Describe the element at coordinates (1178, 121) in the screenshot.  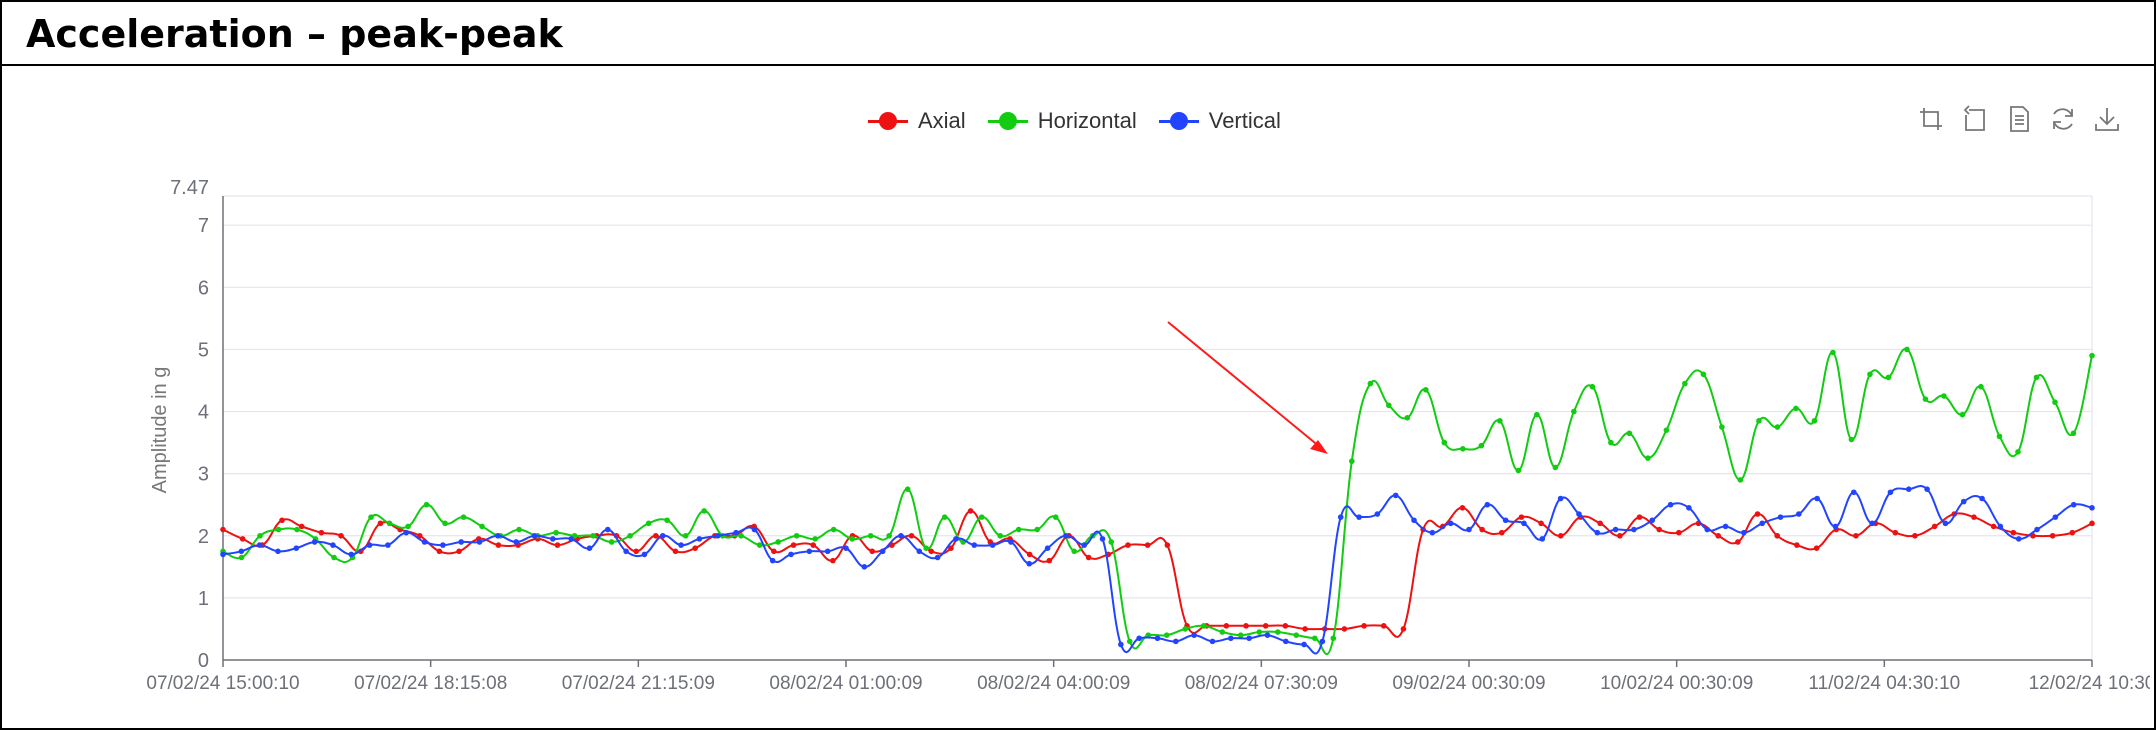
I see `legend-marker-vertical` at that location.